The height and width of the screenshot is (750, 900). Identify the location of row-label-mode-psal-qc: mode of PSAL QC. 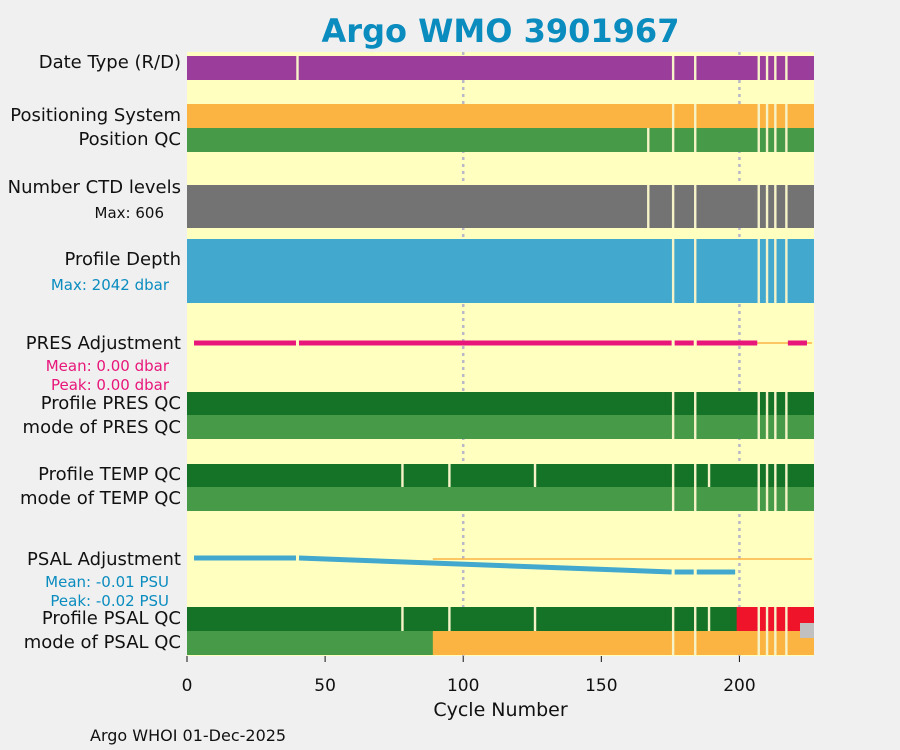
(102, 642).